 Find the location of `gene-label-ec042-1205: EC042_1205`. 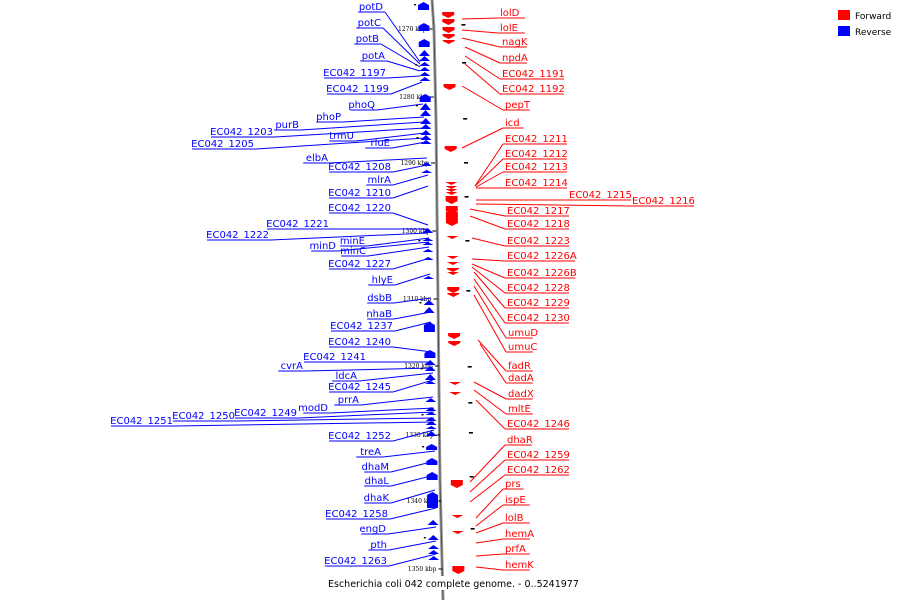

gene-label-ec042-1205: EC042_1205 is located at coordinates (308, 143).